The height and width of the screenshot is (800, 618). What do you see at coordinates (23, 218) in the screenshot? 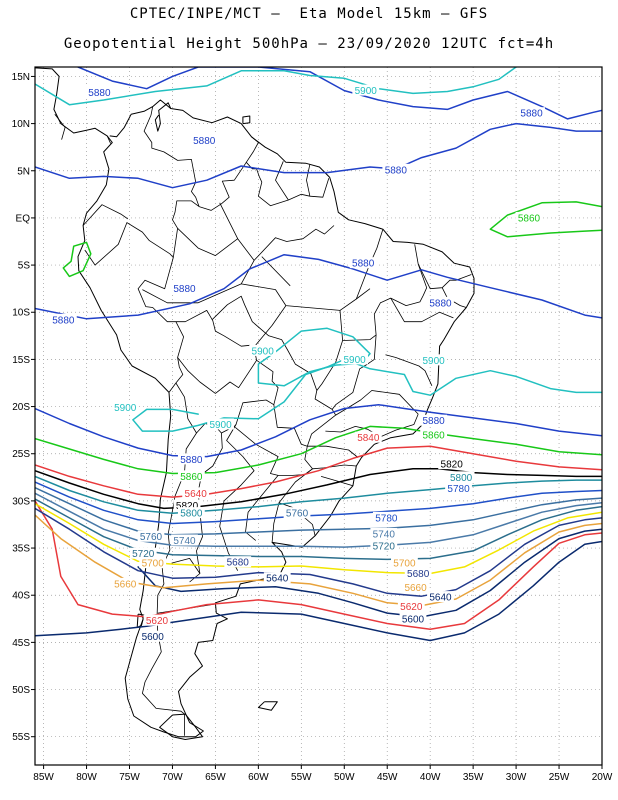
I see `y-tick-label: EQ` at bounding box center [23, 218].